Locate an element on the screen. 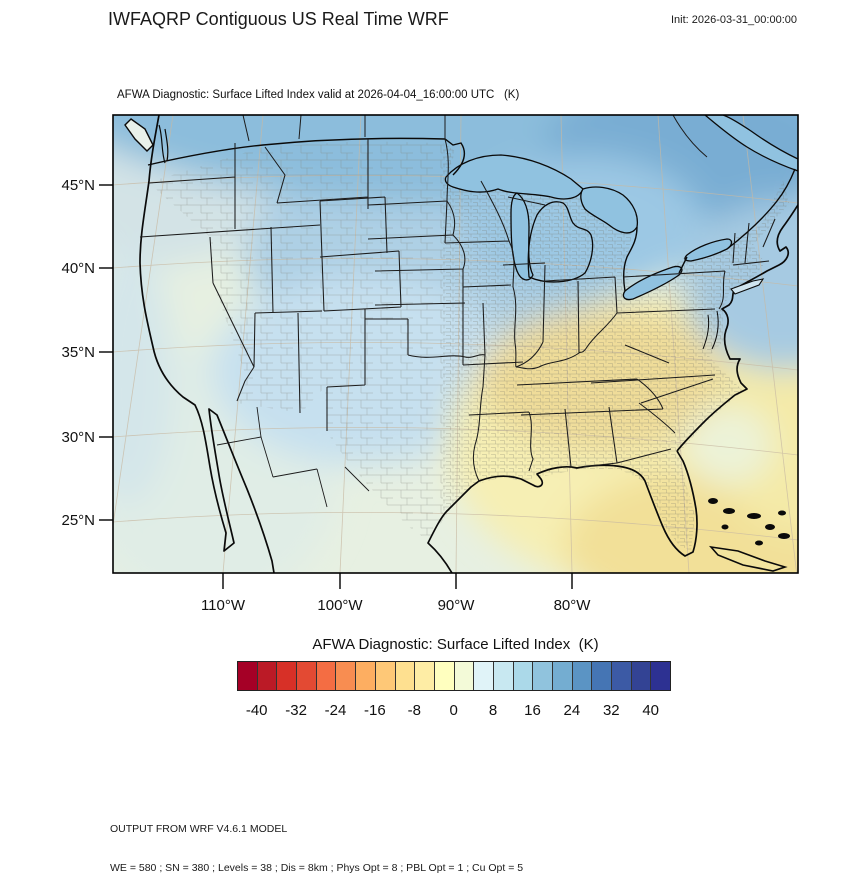 The image size is (850, 888). colorbar-tick-label: 8 is located at coordinates (493, 710).